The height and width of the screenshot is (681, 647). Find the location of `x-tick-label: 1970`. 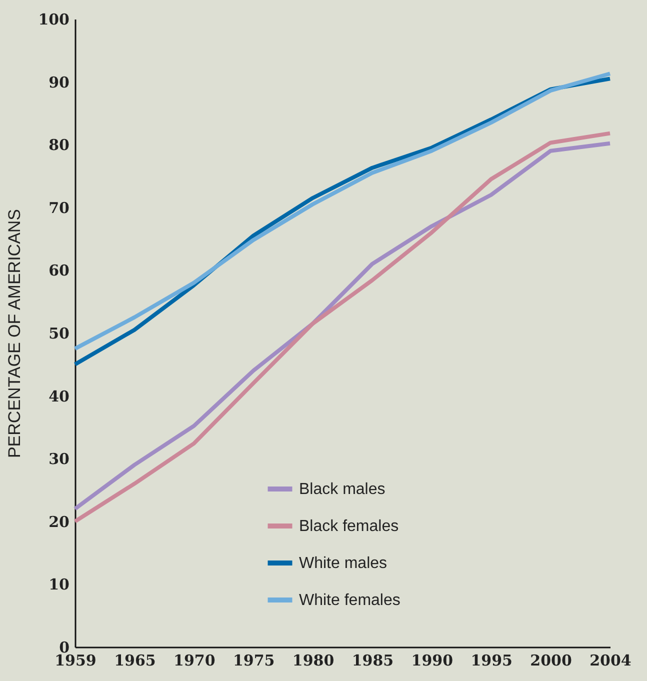

x-tick-label: 1970 is located at coordinates (195, 661).